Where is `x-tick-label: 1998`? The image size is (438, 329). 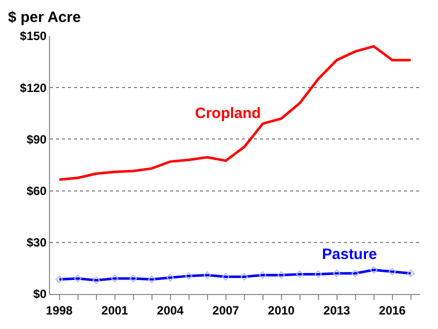 x-tick-label: 1998 is located at coordinates (59, 310).